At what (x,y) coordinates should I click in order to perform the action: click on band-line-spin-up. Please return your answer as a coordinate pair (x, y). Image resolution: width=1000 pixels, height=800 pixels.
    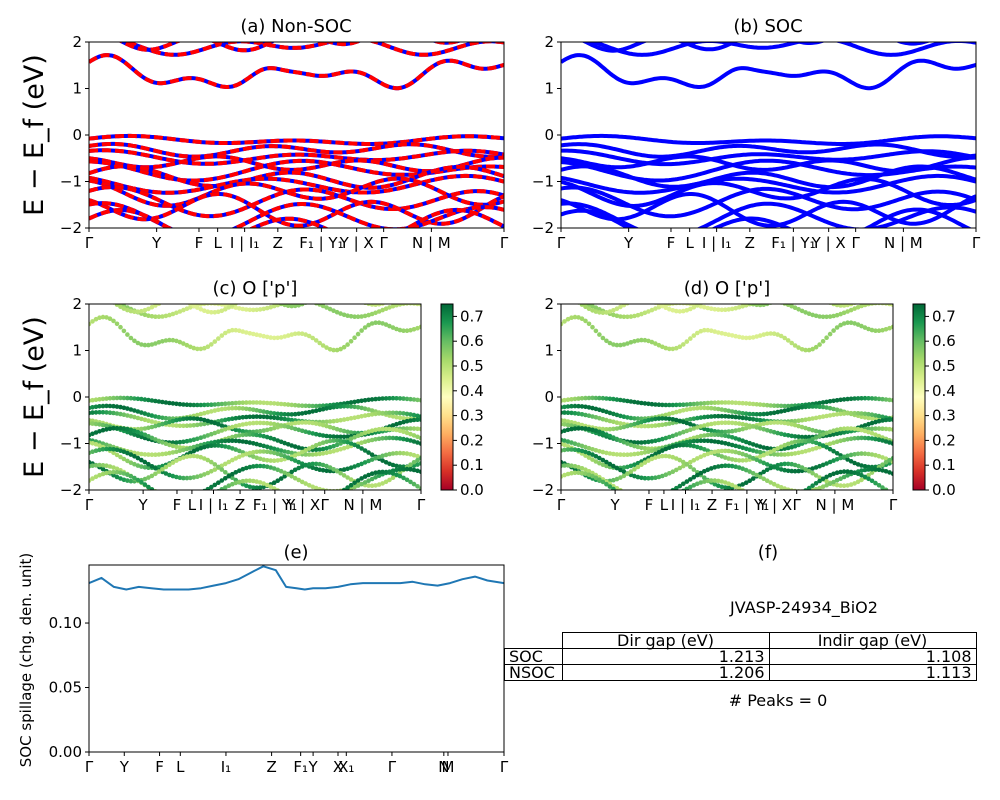
    Looking at the image, I should click on (296, 139).